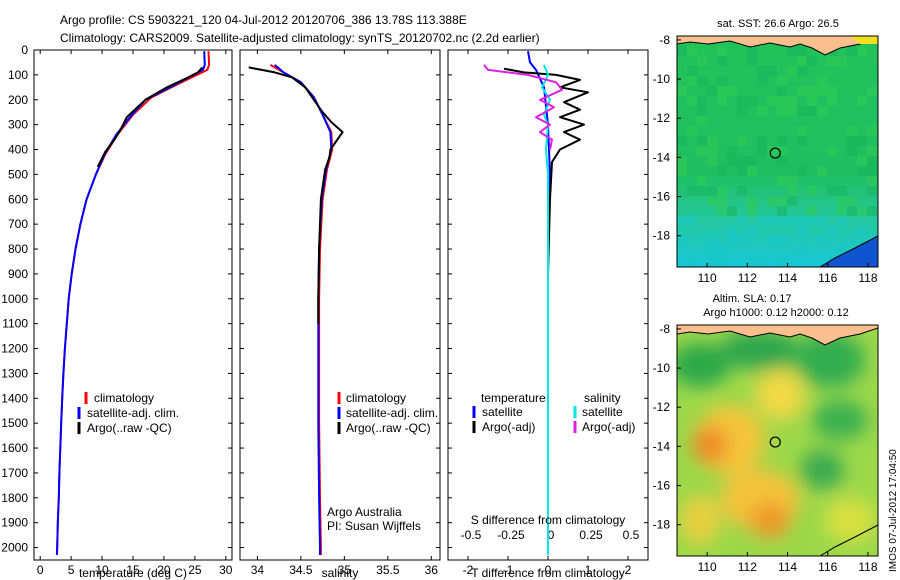  Describe the element at coordinates (164, 570) in the screenshot. I see `x-tick-label: 20` at that location.